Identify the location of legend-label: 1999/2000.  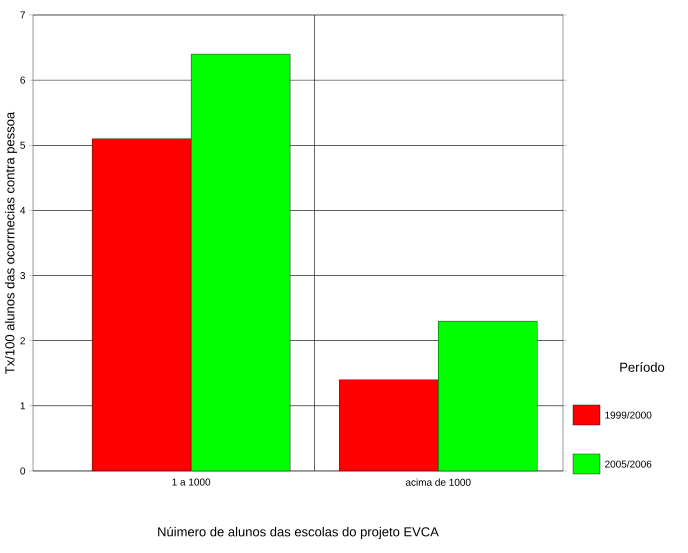
(628, 415).